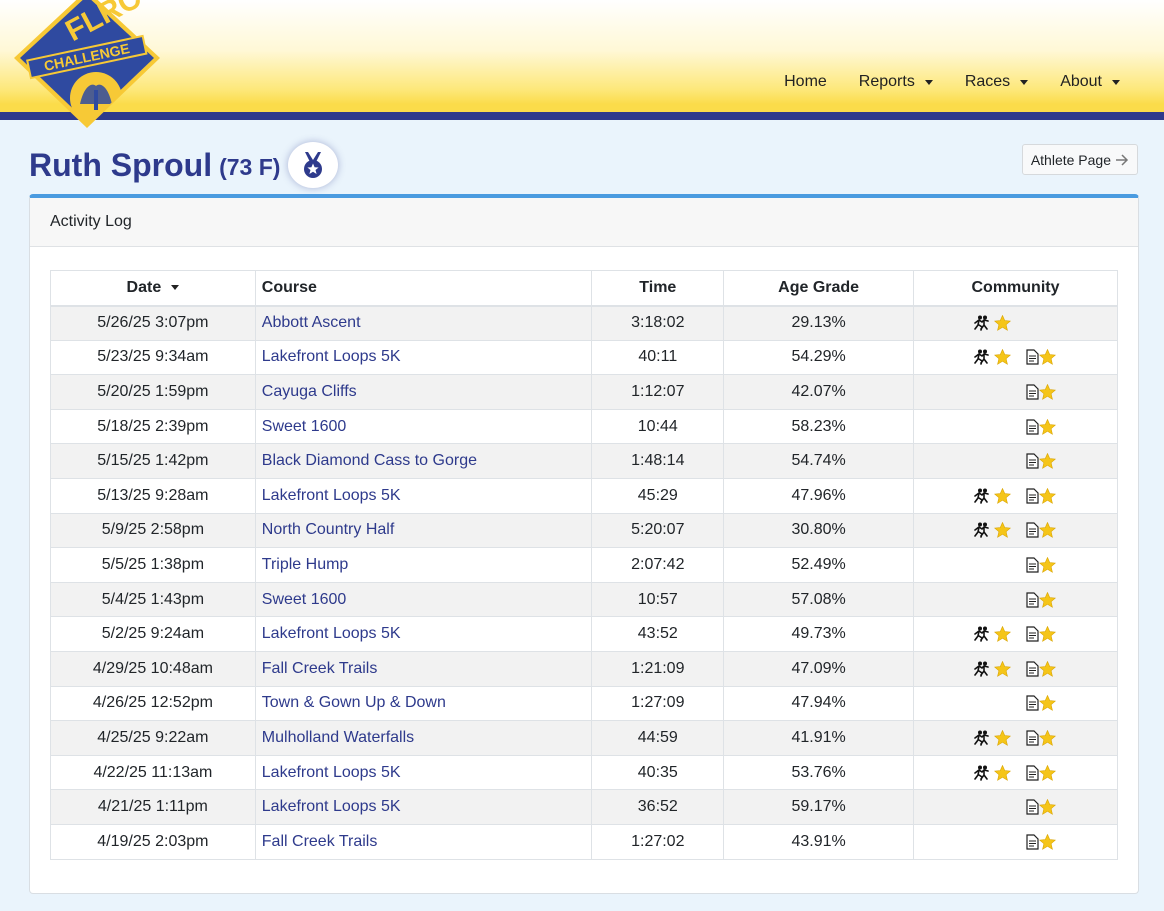  Describe the element at coordinates (153, 703) in the screenshot. I see `date-cell: 4/26/25 12:52pm` at that location.